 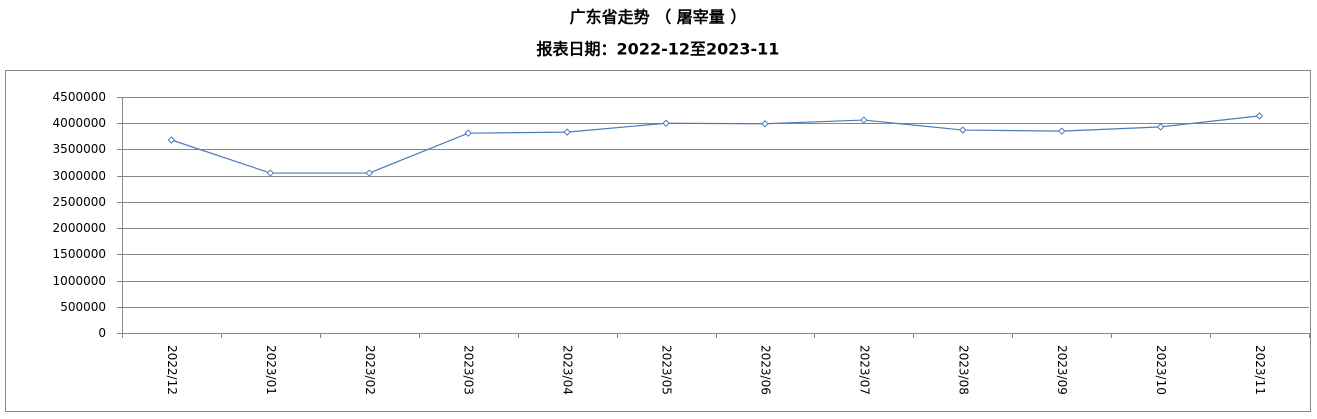 What do you see at coordinates (568, 370) in the screenshot?
I see `x-tick-label: 2023/04` at bounding box center [568, 370].